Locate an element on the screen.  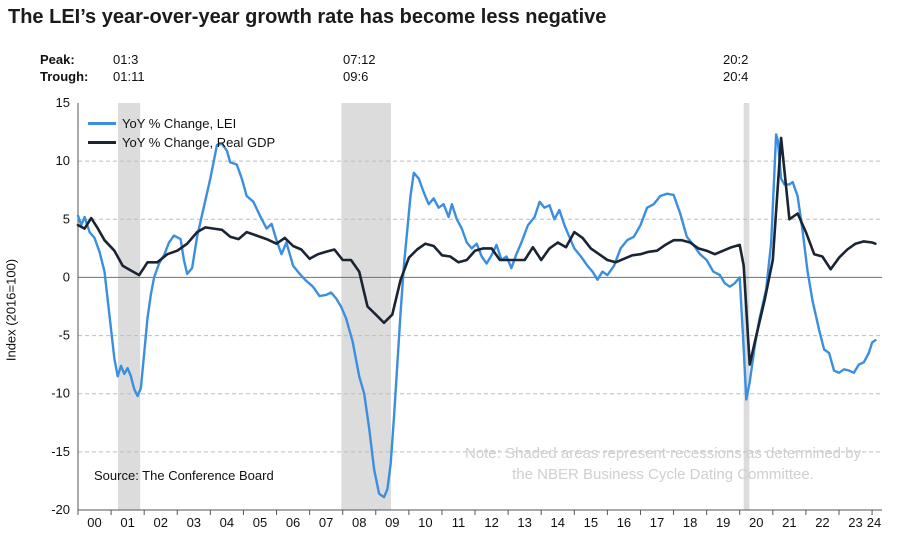
x-tick-label: 01 is located at coordinates (127, 522).